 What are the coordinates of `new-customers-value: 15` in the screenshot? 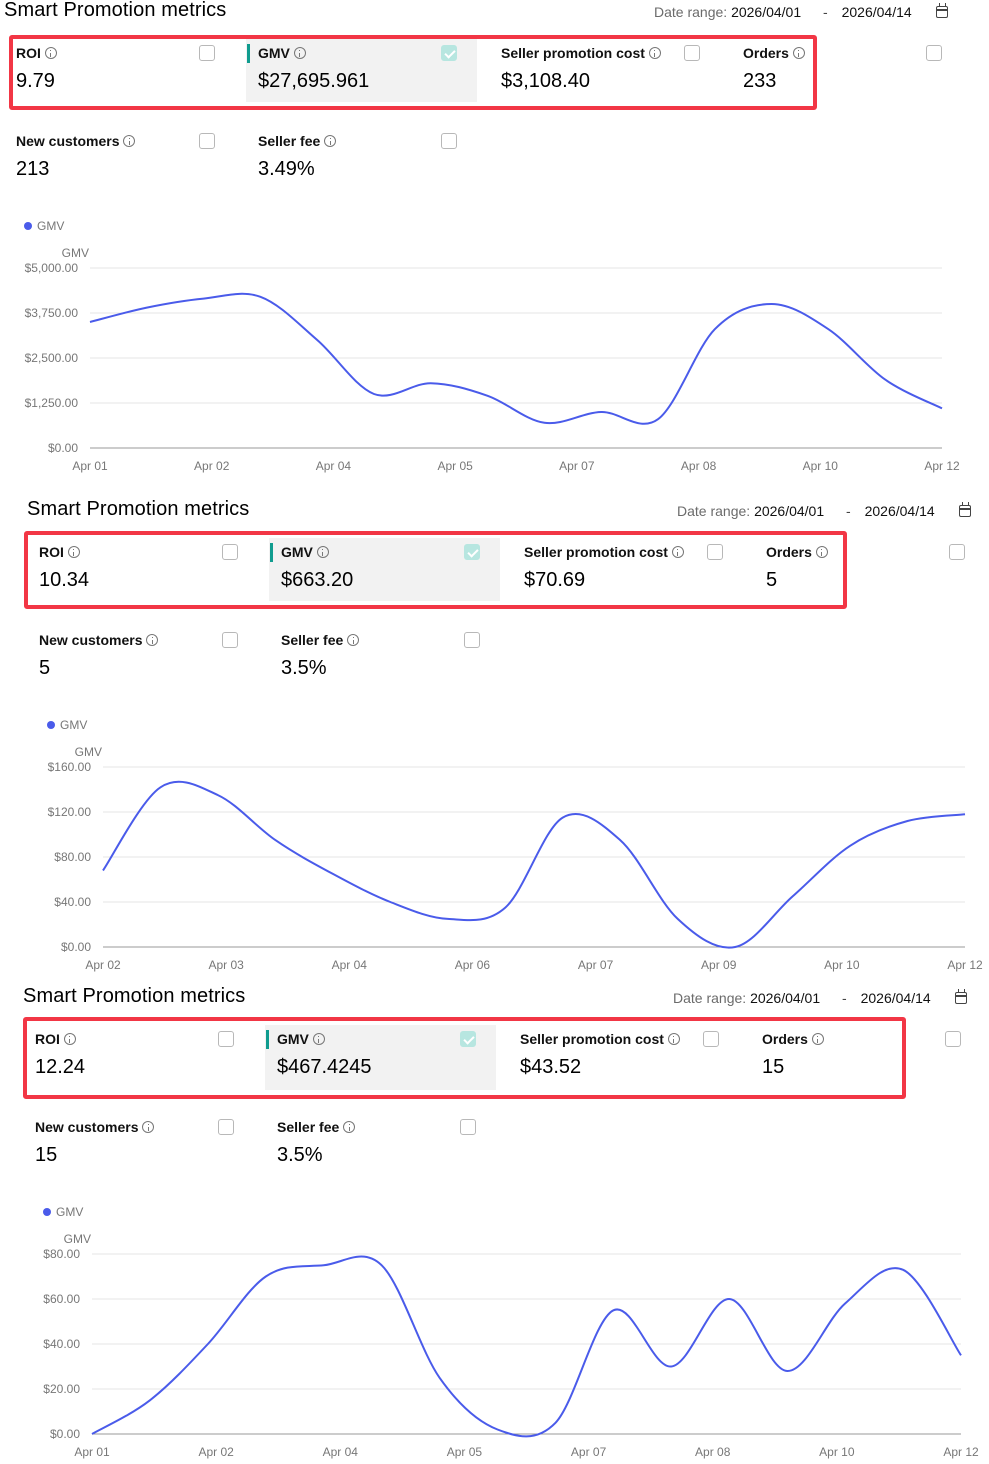 It's located at (46, 1155).